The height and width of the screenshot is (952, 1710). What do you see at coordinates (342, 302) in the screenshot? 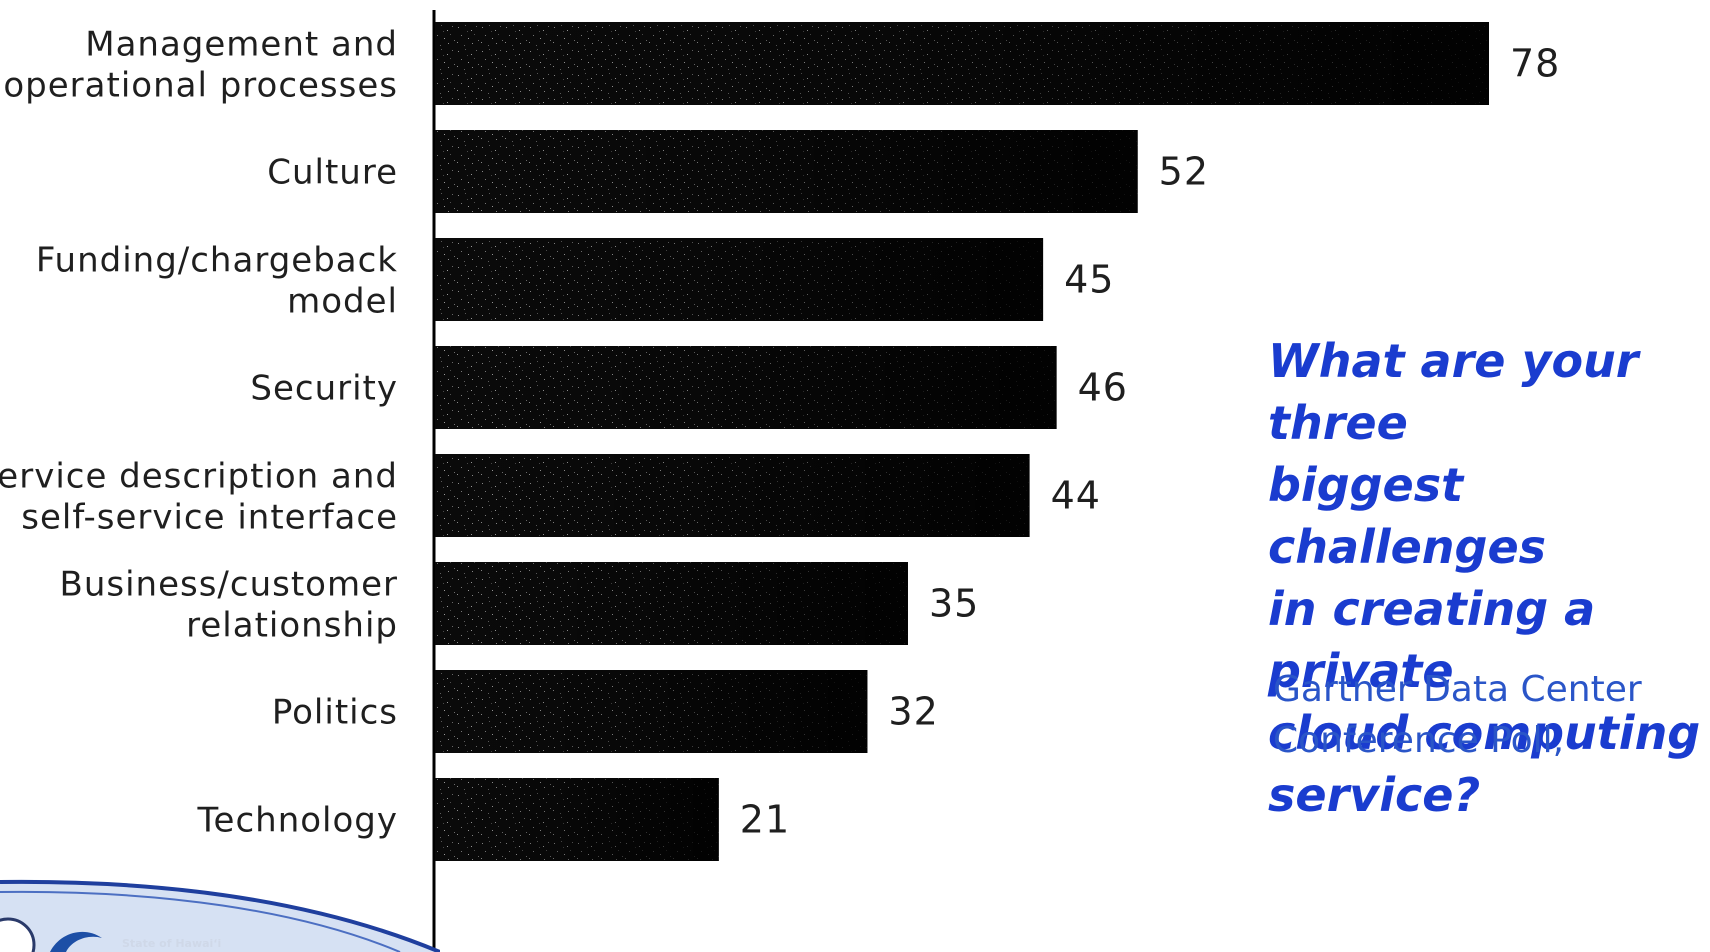
I see `category-label-line: model` at bounding box center [342, 302].